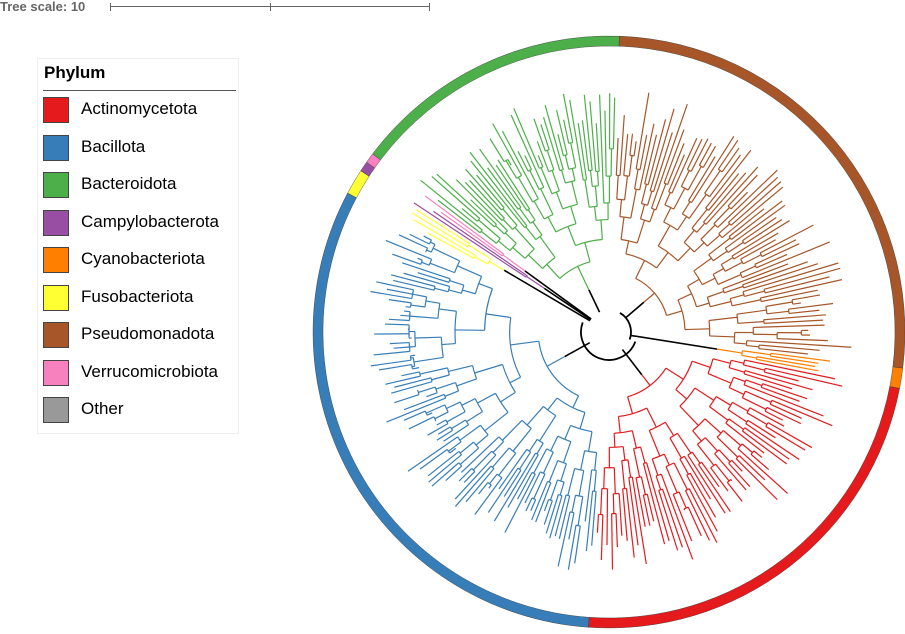 This screenshot has height=634, width=905. I want to click on clade-verrucomicrobiota-branch, so click(514, 263).